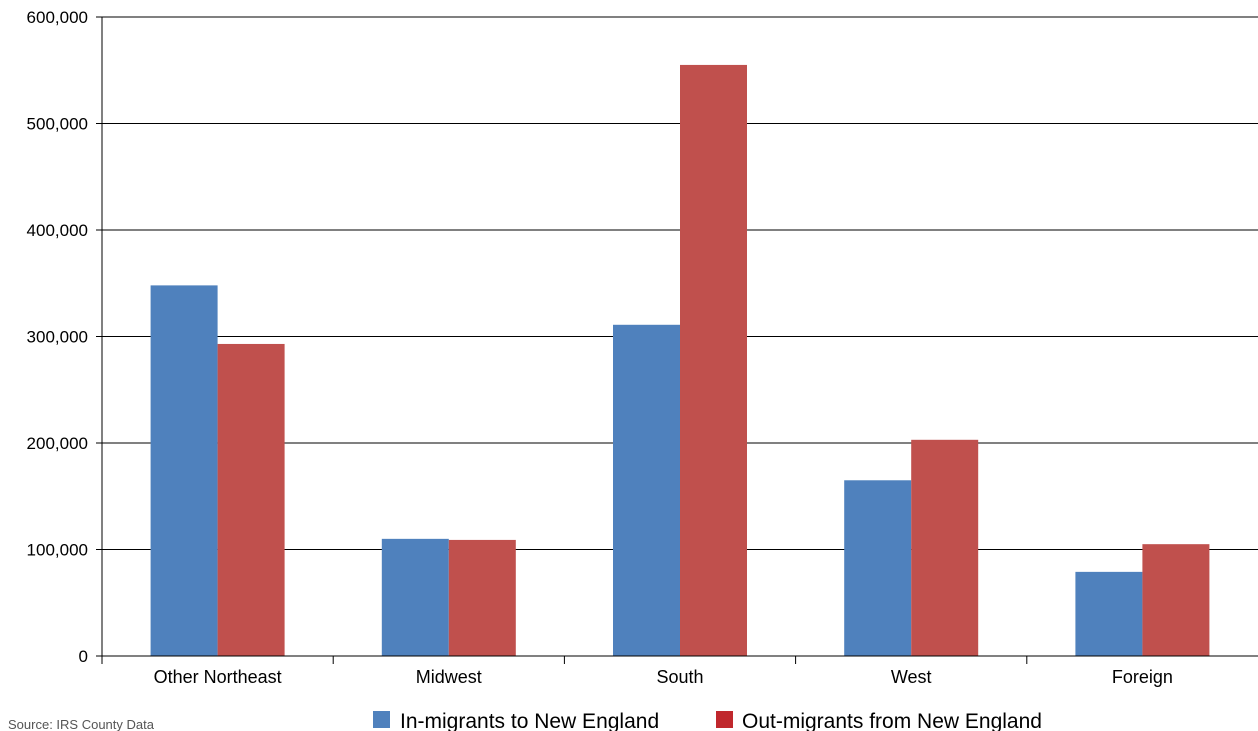 The height and width of the screenshot is (731, 1258). I want to click on y-tick-label: 200,000, so click(57, 443).